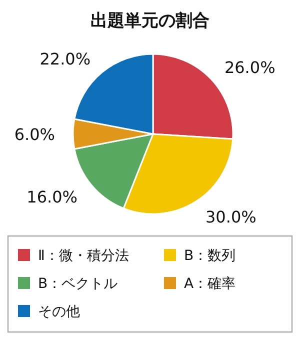 The width and height of the screenshot is (300, 340). I want to click on data-label: 16.0%, so click(52, 196).